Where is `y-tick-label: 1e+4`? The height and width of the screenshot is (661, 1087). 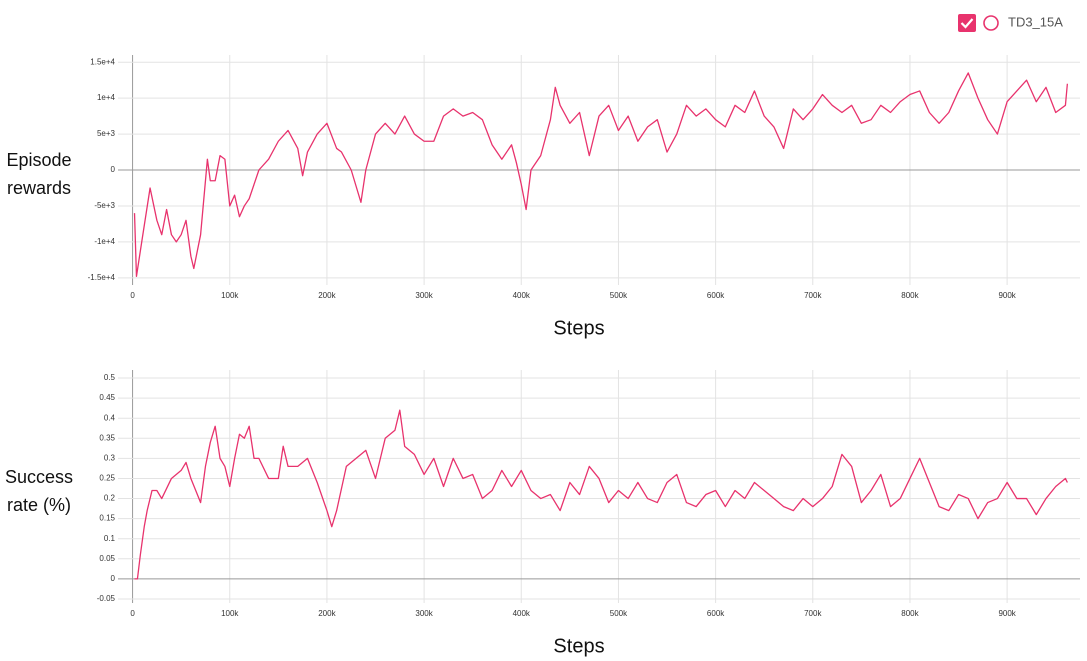 y-tick-label: 1e+4 is located at coordinates (106, 97).